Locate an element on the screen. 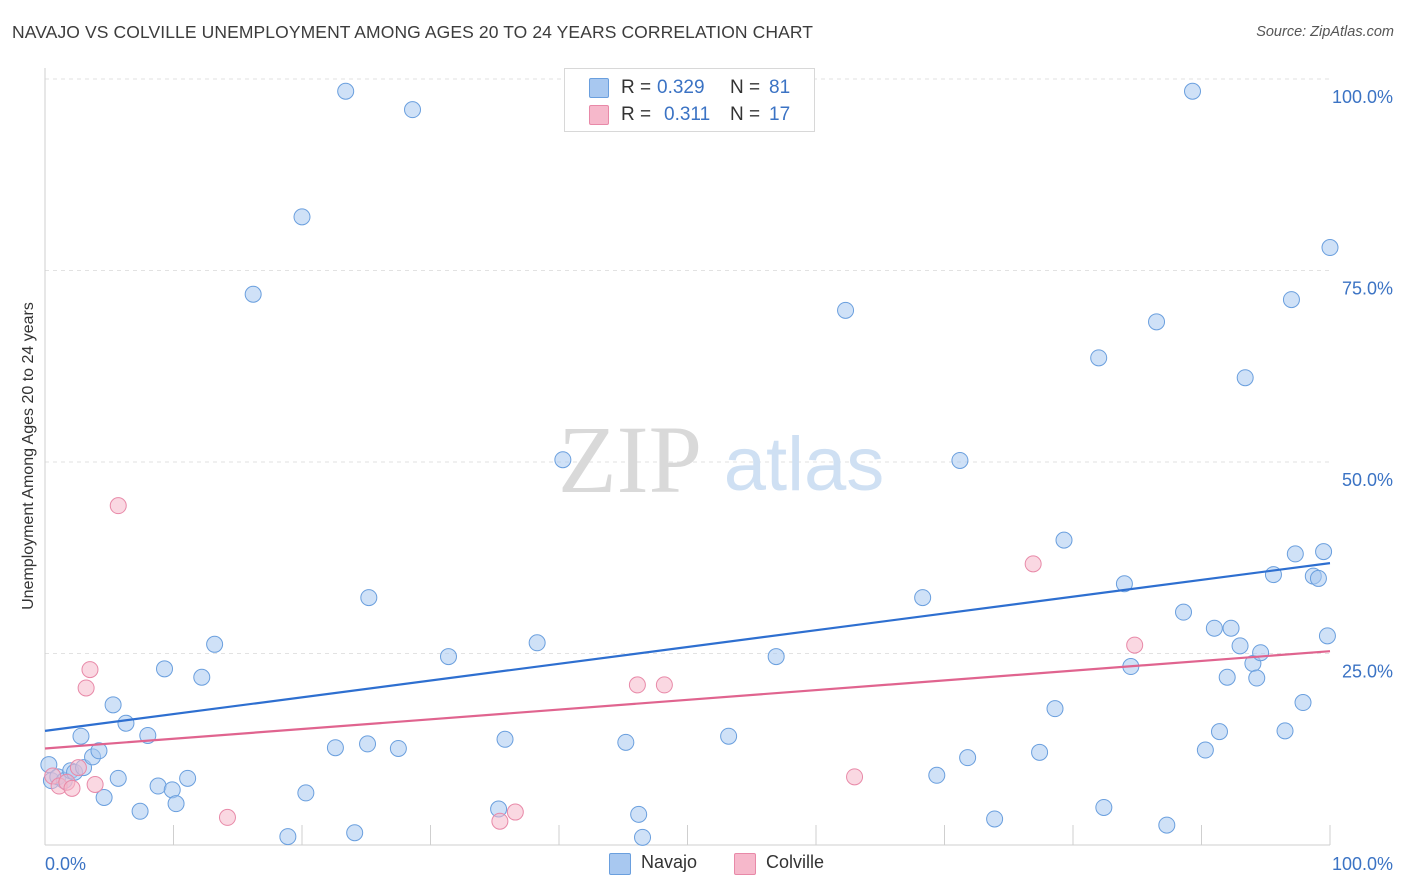 Image resolution: width=1406 pixels, height=892 pixels. watermark: ZIP atlas is located at coordinates (721, 459).